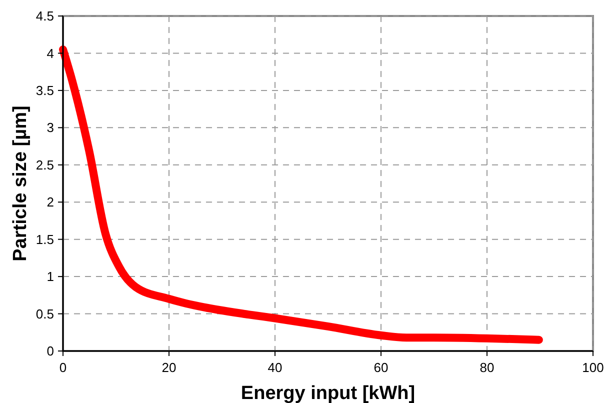 The height and width of the screenshot is (403, 605). What do you see at coordinates (45, 314) in the screenshot?
I see `y-tick-label: 0.5` at bounding box center [45, 314].